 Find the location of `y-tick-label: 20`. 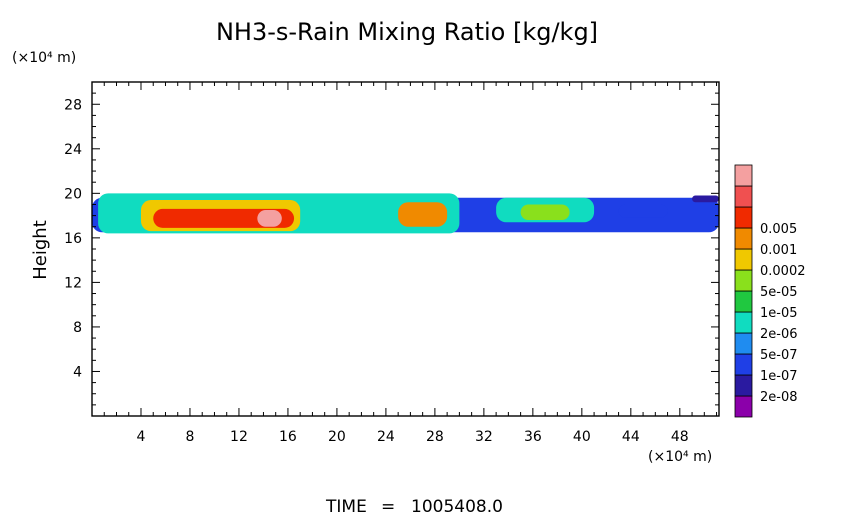

y-tick-label: 20 is located at coordinates (73, 194).